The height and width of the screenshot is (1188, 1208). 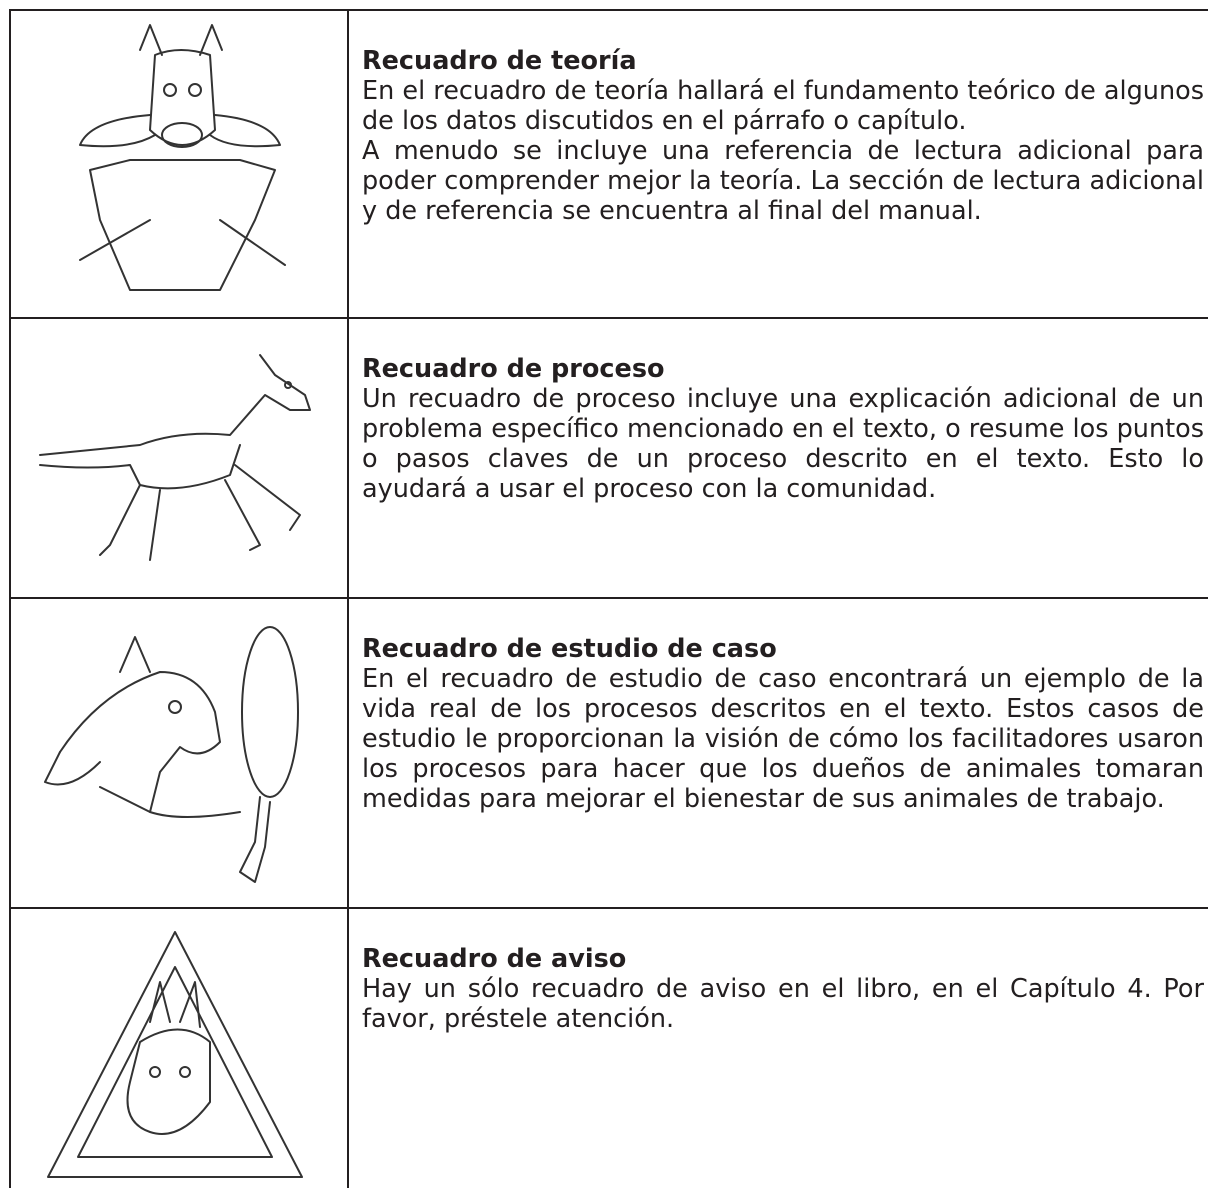 What do you see at coordinates (175, 1054) in the screenshot?
I see `warning-triangle-illustration` at bounding box center [175, 1054].